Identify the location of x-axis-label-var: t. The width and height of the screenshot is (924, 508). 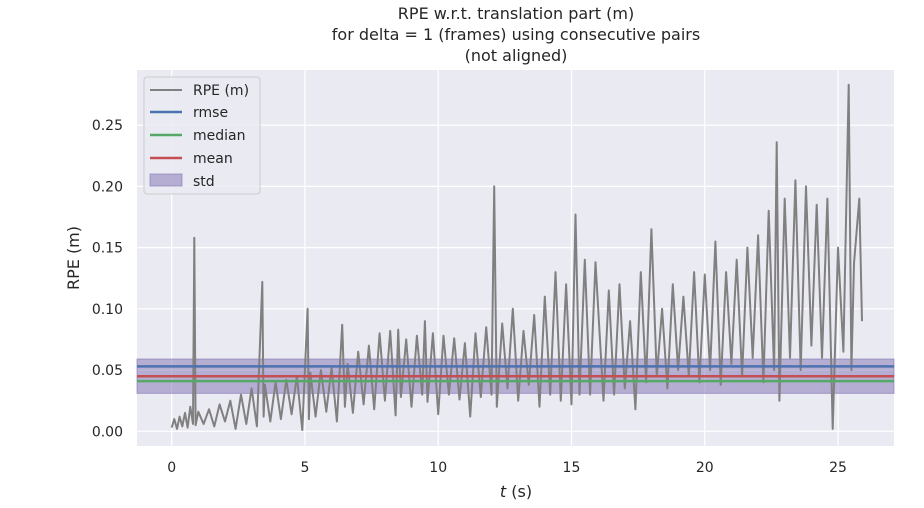
(503, 491).